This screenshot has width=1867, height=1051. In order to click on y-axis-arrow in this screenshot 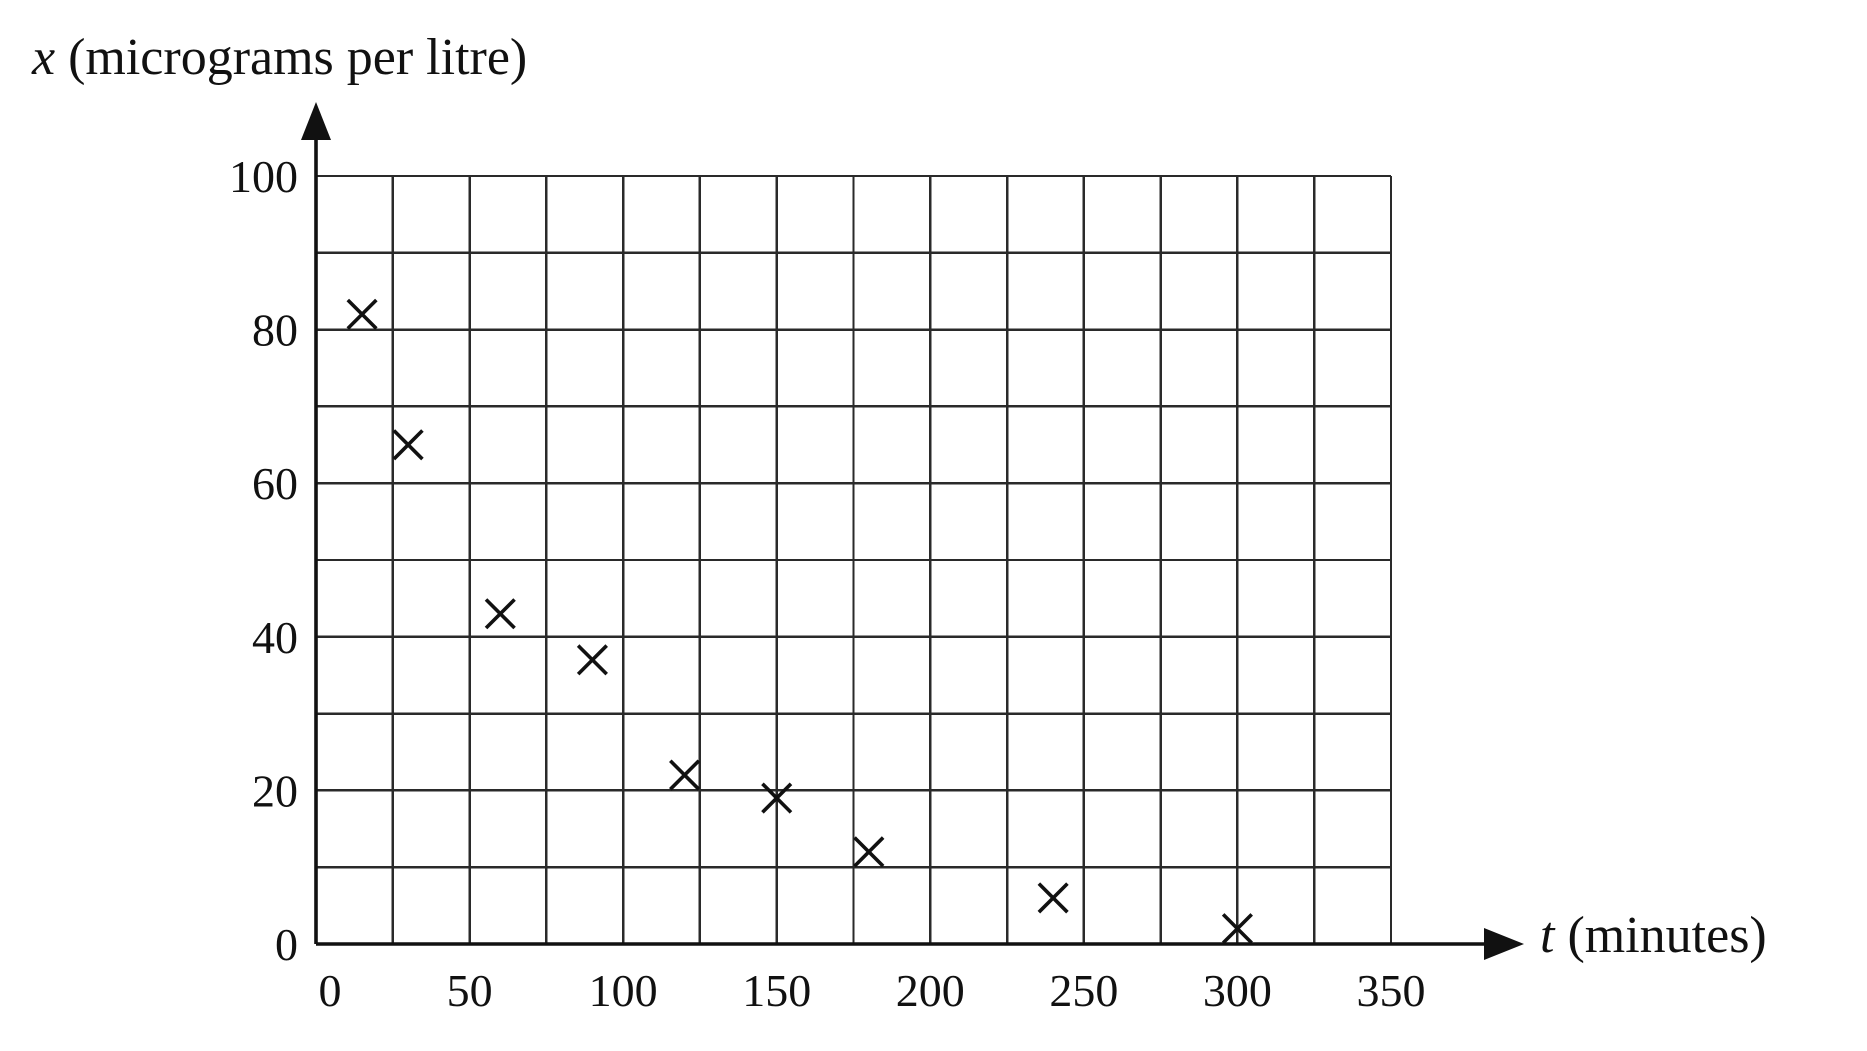, I will do `click(316, 121)`.